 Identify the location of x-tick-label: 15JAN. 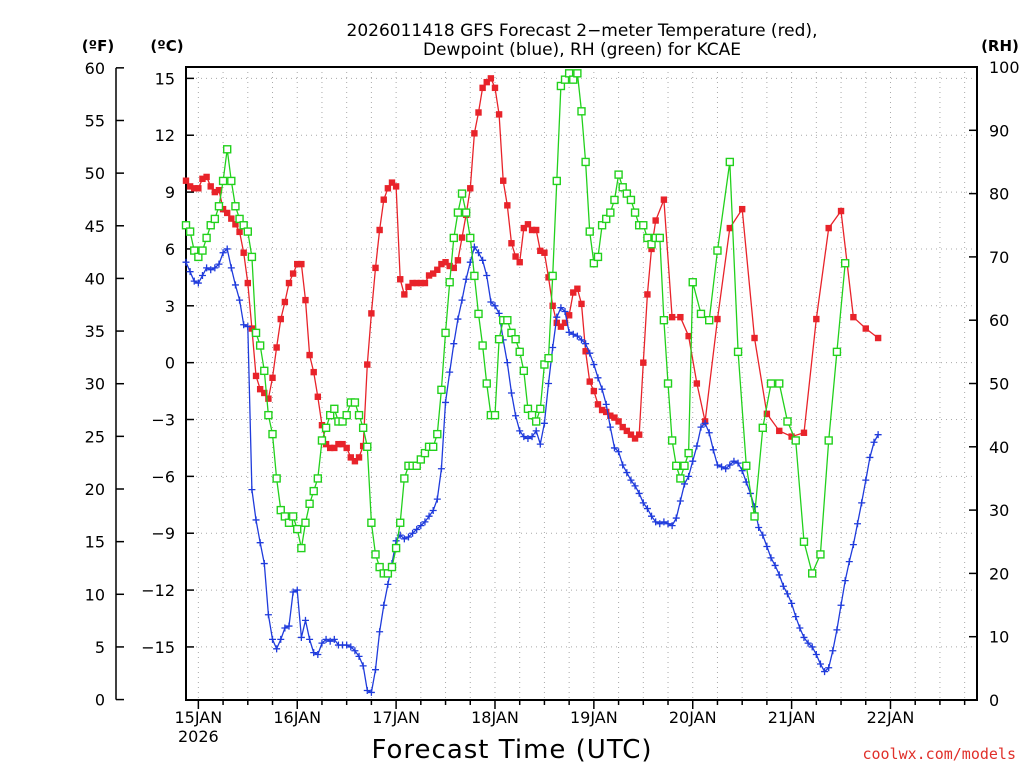
(199, 717).